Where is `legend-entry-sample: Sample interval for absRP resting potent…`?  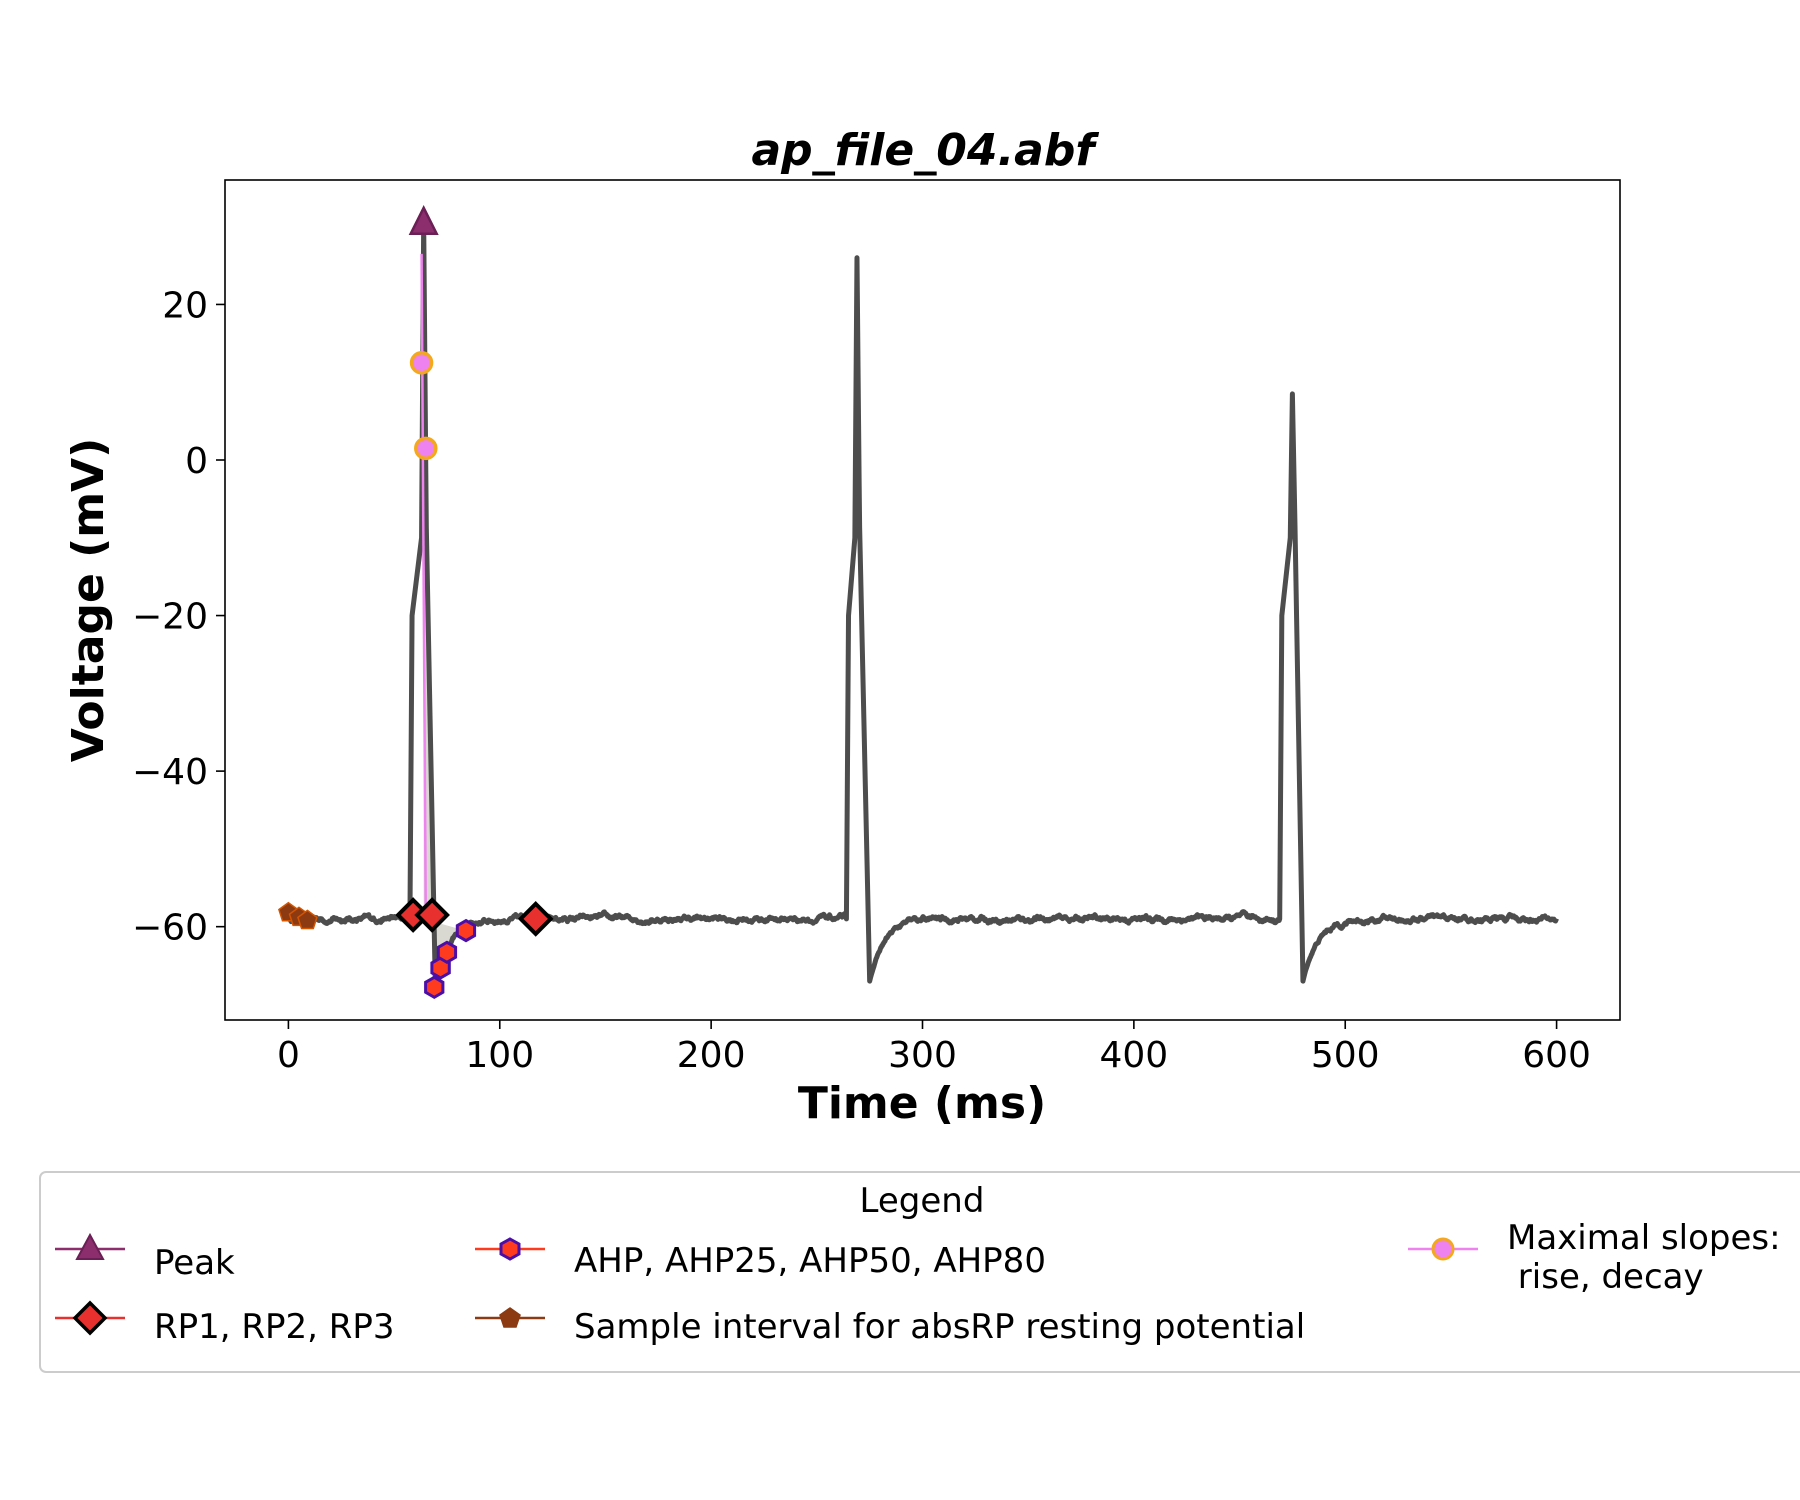 legend-entry-sample: Sample interval for absRP resting potent… is located at coordinates (890, 1327).